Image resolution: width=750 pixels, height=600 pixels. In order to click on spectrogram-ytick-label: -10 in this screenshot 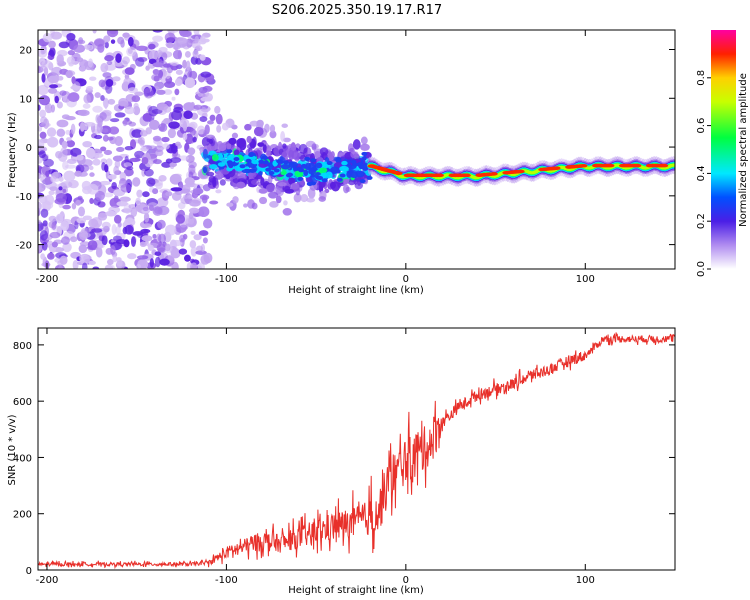, I will do `click(24, 197)`.